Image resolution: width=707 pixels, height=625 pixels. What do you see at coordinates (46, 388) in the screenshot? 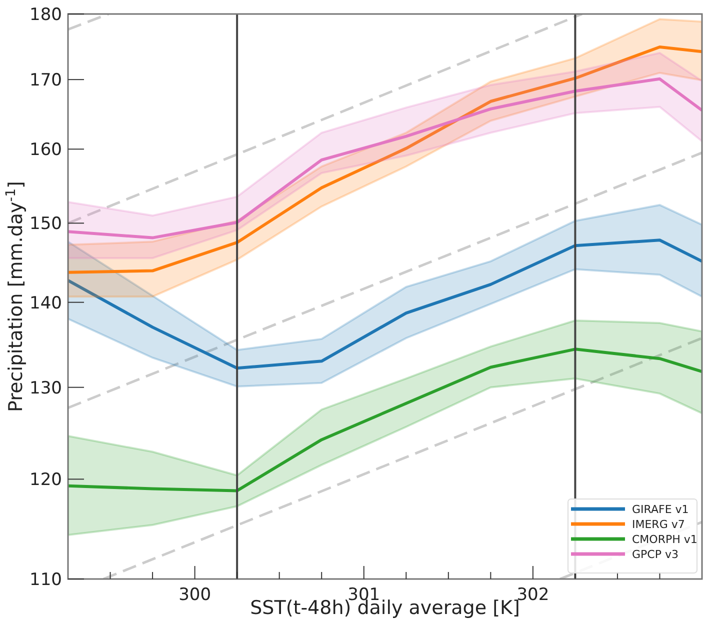
I see `y-tick-label: 130` at bounding box center [46, 388].